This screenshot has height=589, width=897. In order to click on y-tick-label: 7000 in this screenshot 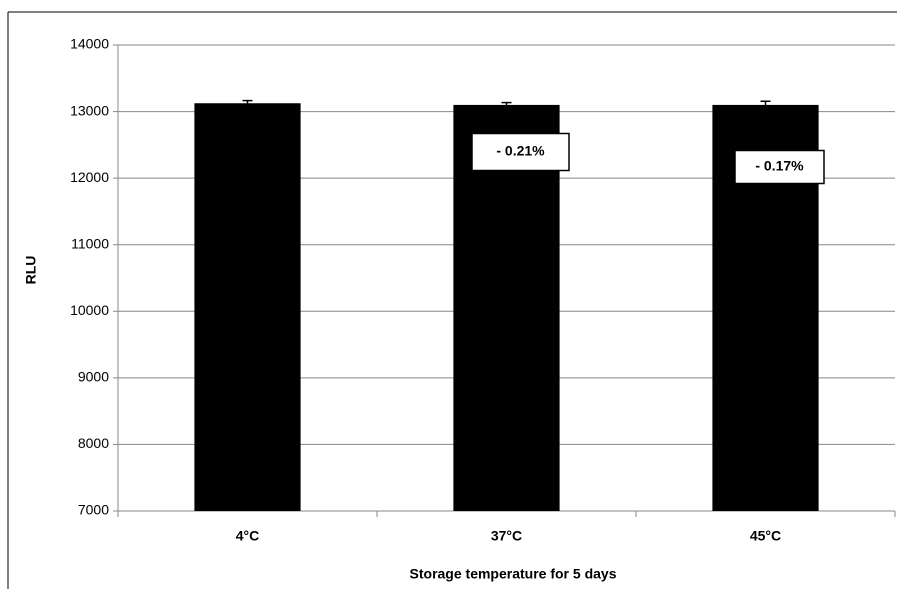, I will do `click(93, 510)`.